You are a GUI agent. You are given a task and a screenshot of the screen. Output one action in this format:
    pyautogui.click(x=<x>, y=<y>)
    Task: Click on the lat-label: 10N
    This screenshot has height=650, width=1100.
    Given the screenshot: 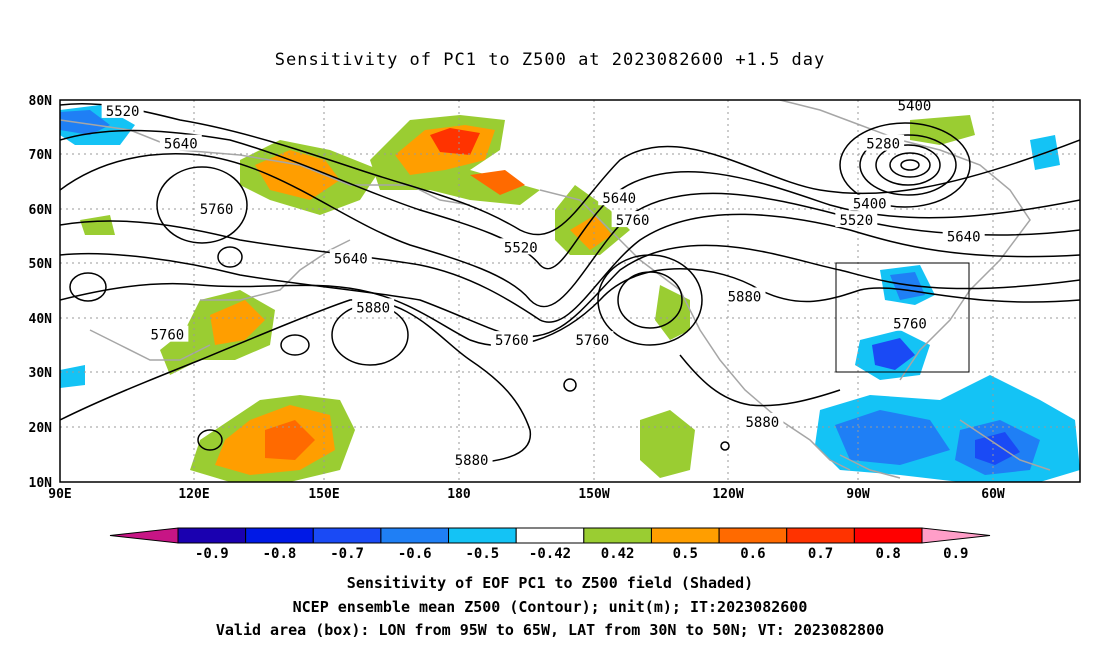 What is the action you would take?
    pyautogui.click(x=41, y=483)
    